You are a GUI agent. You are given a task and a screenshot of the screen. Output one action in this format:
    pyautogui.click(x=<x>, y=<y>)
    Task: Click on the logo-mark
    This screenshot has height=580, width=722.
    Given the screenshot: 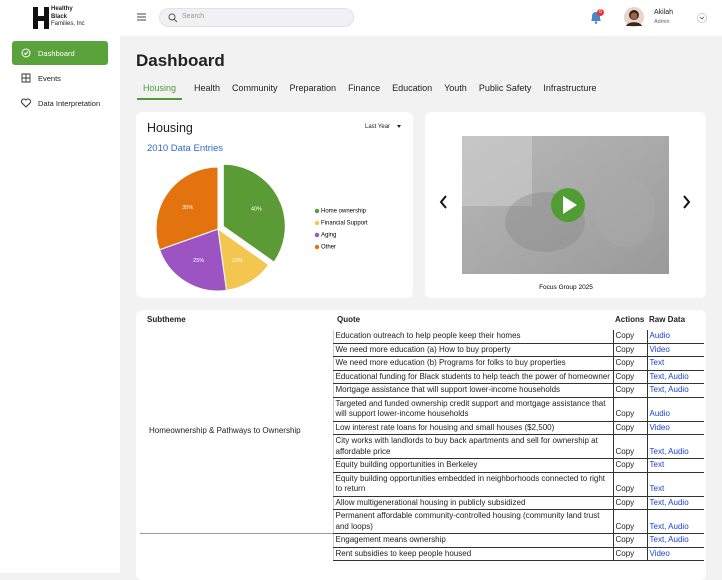 What is the action you would take?
    pyautogui.click(x=41, y=18)
    